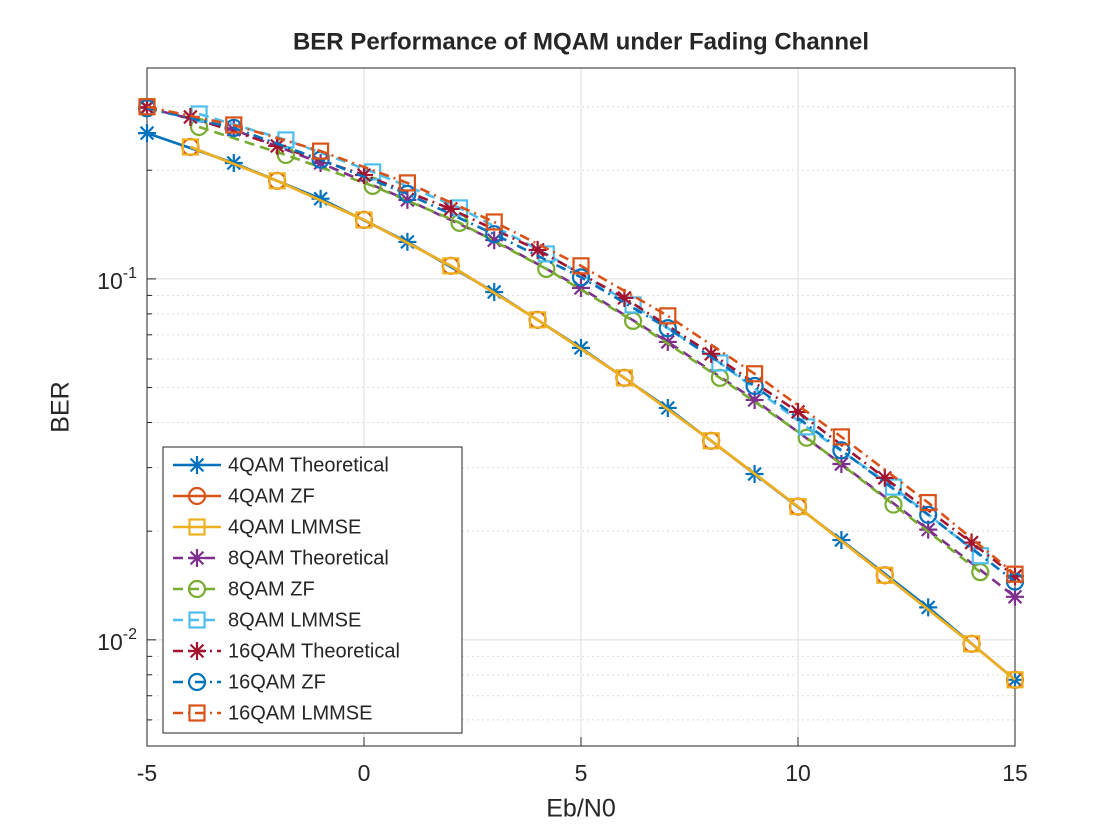  Describe the element at coordinates (1015, 773) in the screenshot. I see `x-tick-label: 15` at that location.